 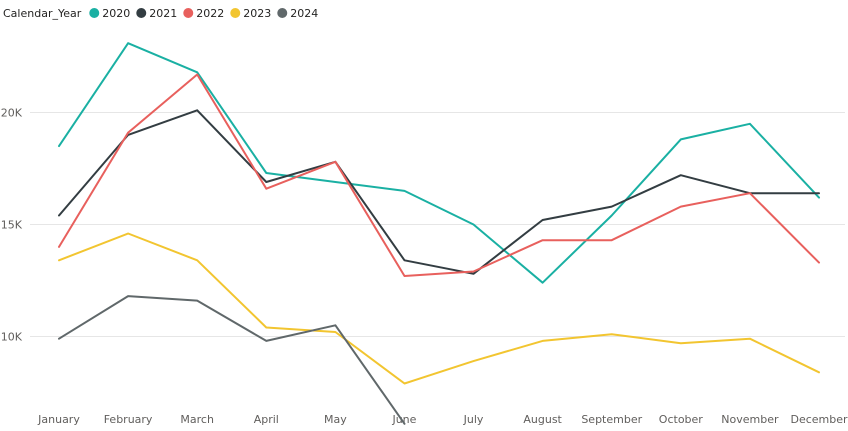 What do you see at coordinates (304, 13) in the screenshot?
I see `legend-label-2024: 2024` at bounding box center [304, 13].